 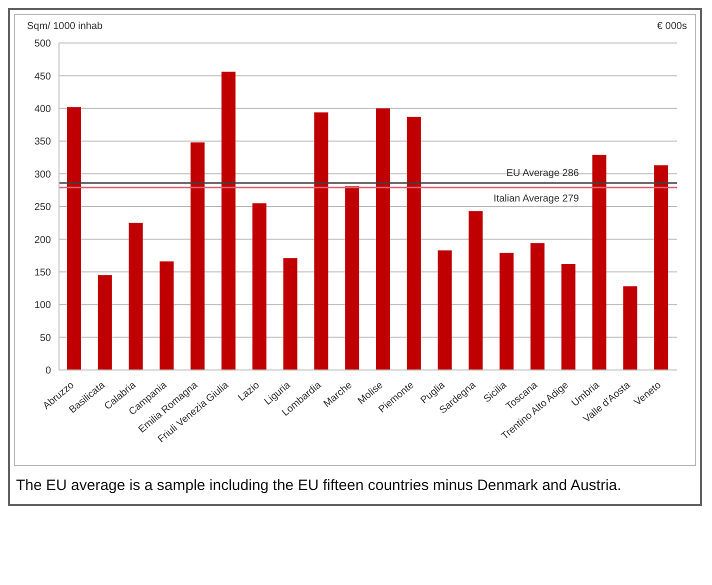 I want to click on y-tick-label: 0, so click(x=48, y=371).